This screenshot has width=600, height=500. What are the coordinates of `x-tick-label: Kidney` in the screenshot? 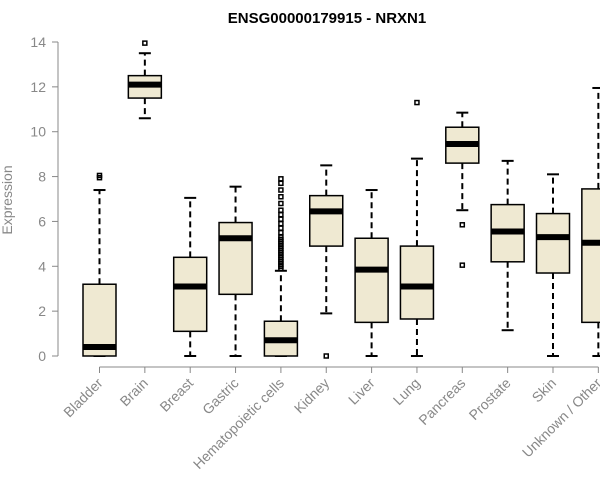 It's located at (312, 396).